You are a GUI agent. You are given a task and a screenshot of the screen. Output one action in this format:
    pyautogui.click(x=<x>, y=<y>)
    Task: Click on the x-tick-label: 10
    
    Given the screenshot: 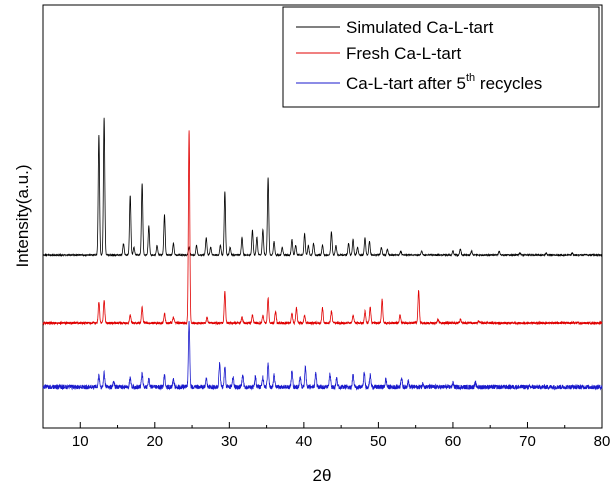 What is the action you would take?
    pyautogui.click(x=80, y=441)
    